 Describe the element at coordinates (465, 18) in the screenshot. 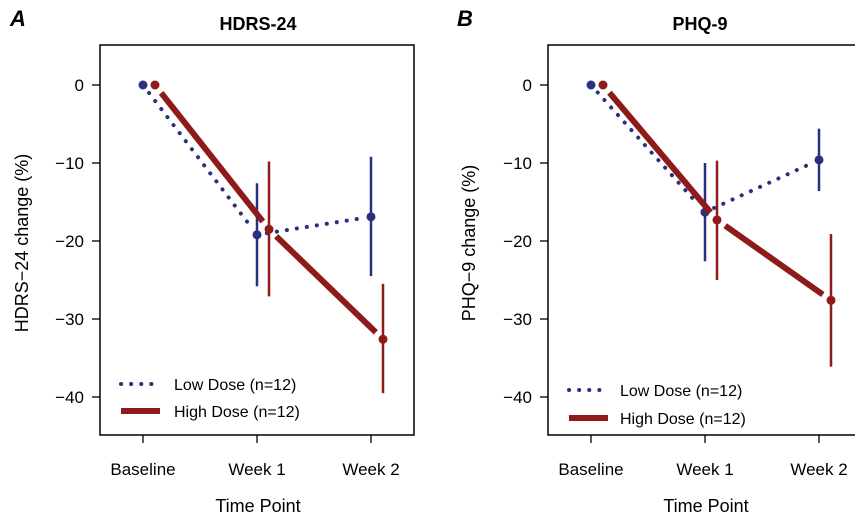

I see `panel-b-letter: B` at that location.